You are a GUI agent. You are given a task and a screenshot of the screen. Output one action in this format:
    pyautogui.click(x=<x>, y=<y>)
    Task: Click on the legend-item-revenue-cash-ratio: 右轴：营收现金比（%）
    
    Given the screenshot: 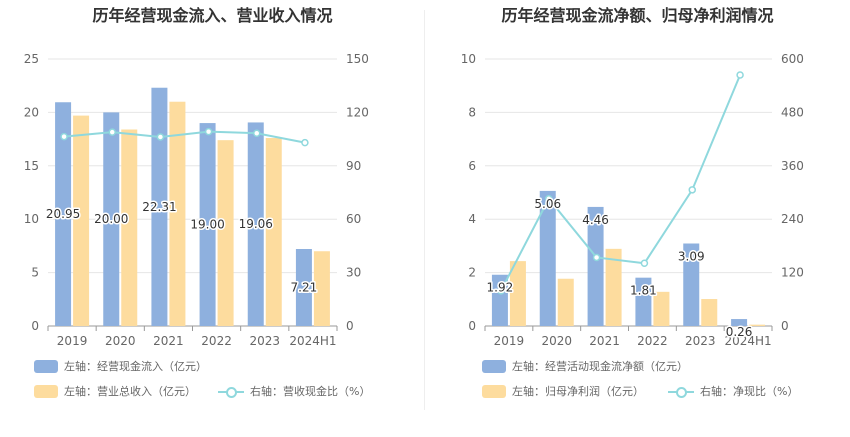 What is the action you would take?
    pyautogui.click(x=294, y=391)
    